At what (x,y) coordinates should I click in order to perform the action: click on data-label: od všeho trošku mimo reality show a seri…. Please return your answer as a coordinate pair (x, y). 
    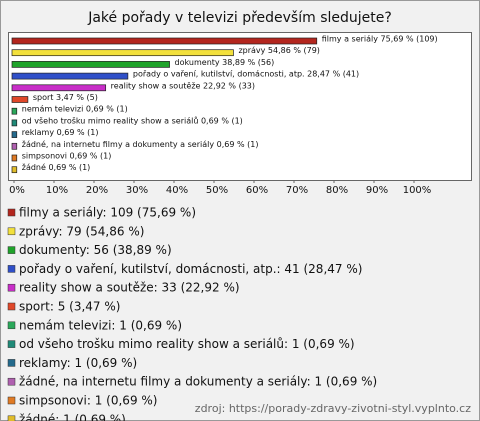
    Looking at the image, I should click on (132, 120).